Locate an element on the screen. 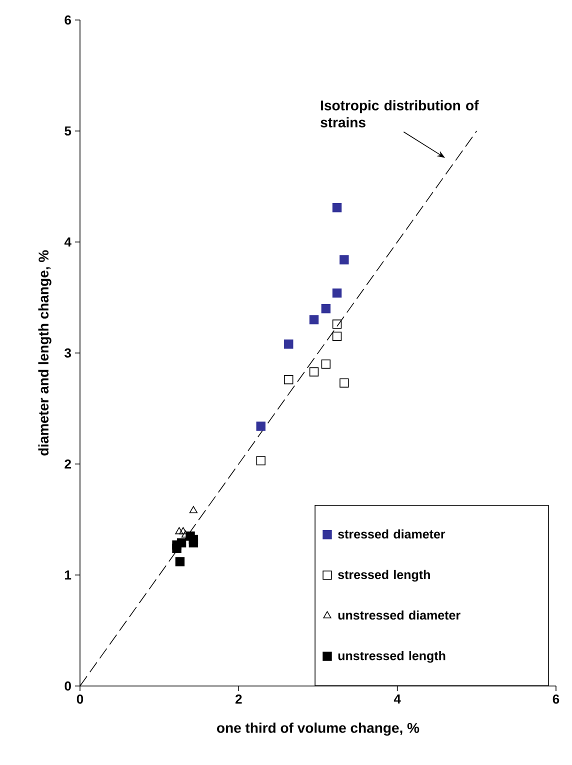 This screenshot has height=765, width=572. y-axis-title: diameter and length change, % is located at coordinates (45, 353).